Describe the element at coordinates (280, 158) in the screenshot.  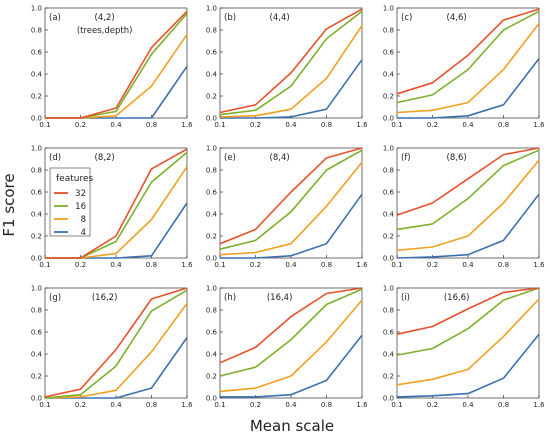
I see `panel-title: (8,4)` at that location.